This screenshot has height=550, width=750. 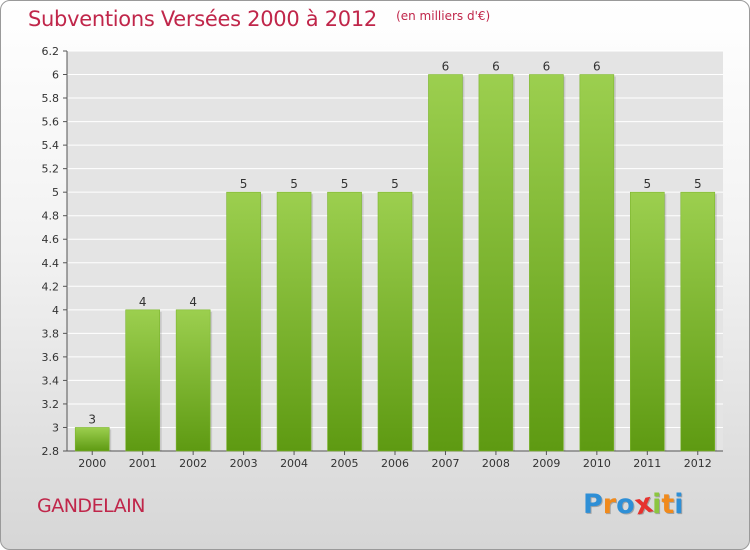 What do you see at coordinates (51, 380) in the screenshot?
I see `y-tick-label: 3.4` at bounding box center [51, 380].